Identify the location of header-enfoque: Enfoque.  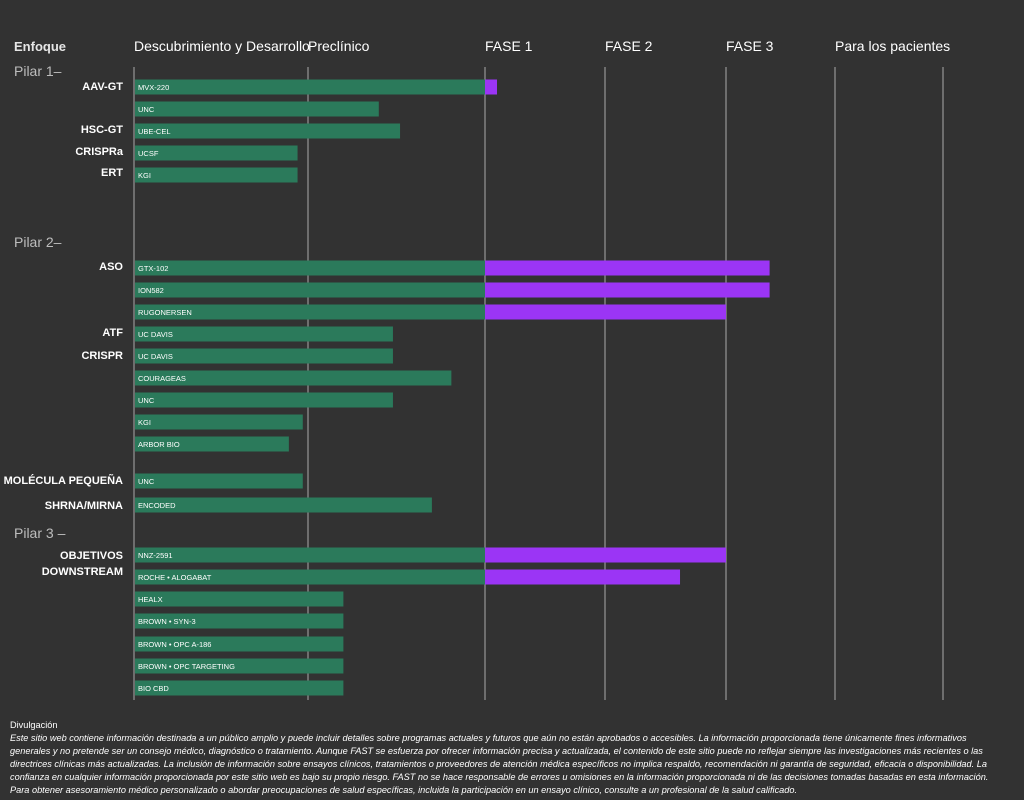
(40, 46).